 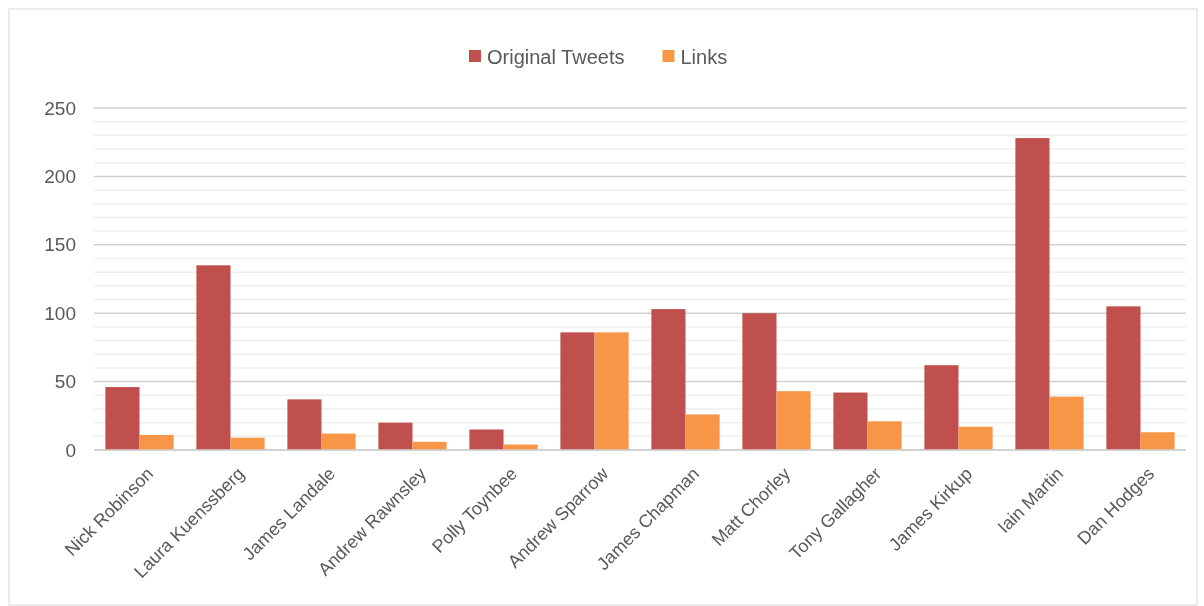 I want to click on legend-label: Links, so click(x=704, y=57).